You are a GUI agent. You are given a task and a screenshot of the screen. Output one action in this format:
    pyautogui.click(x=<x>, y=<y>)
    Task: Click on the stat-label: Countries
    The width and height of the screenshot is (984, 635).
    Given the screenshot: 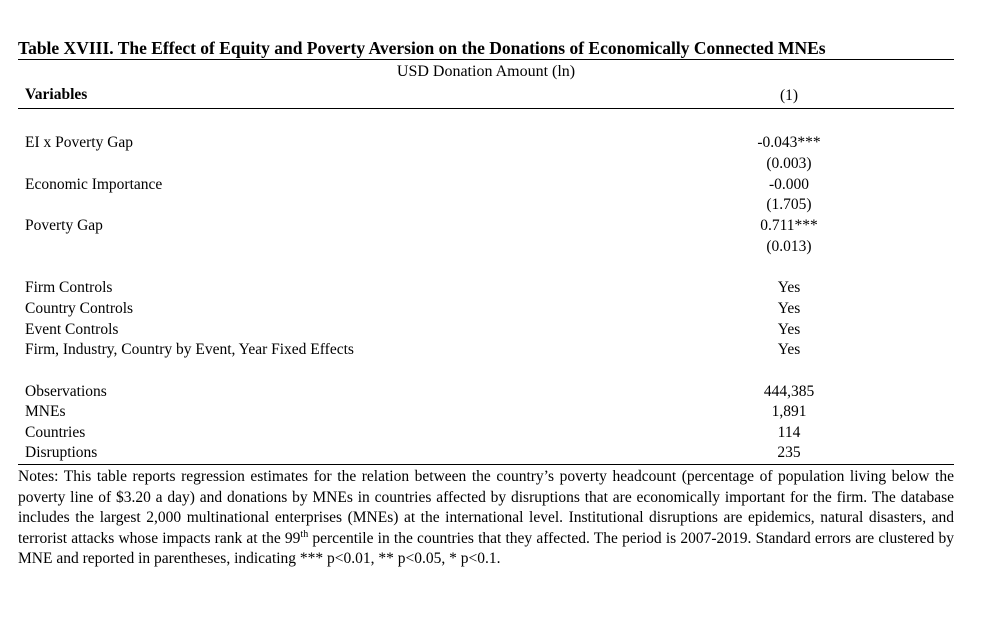 What is the action you would take?
    pyautogui.click(x=55, y=432)
    